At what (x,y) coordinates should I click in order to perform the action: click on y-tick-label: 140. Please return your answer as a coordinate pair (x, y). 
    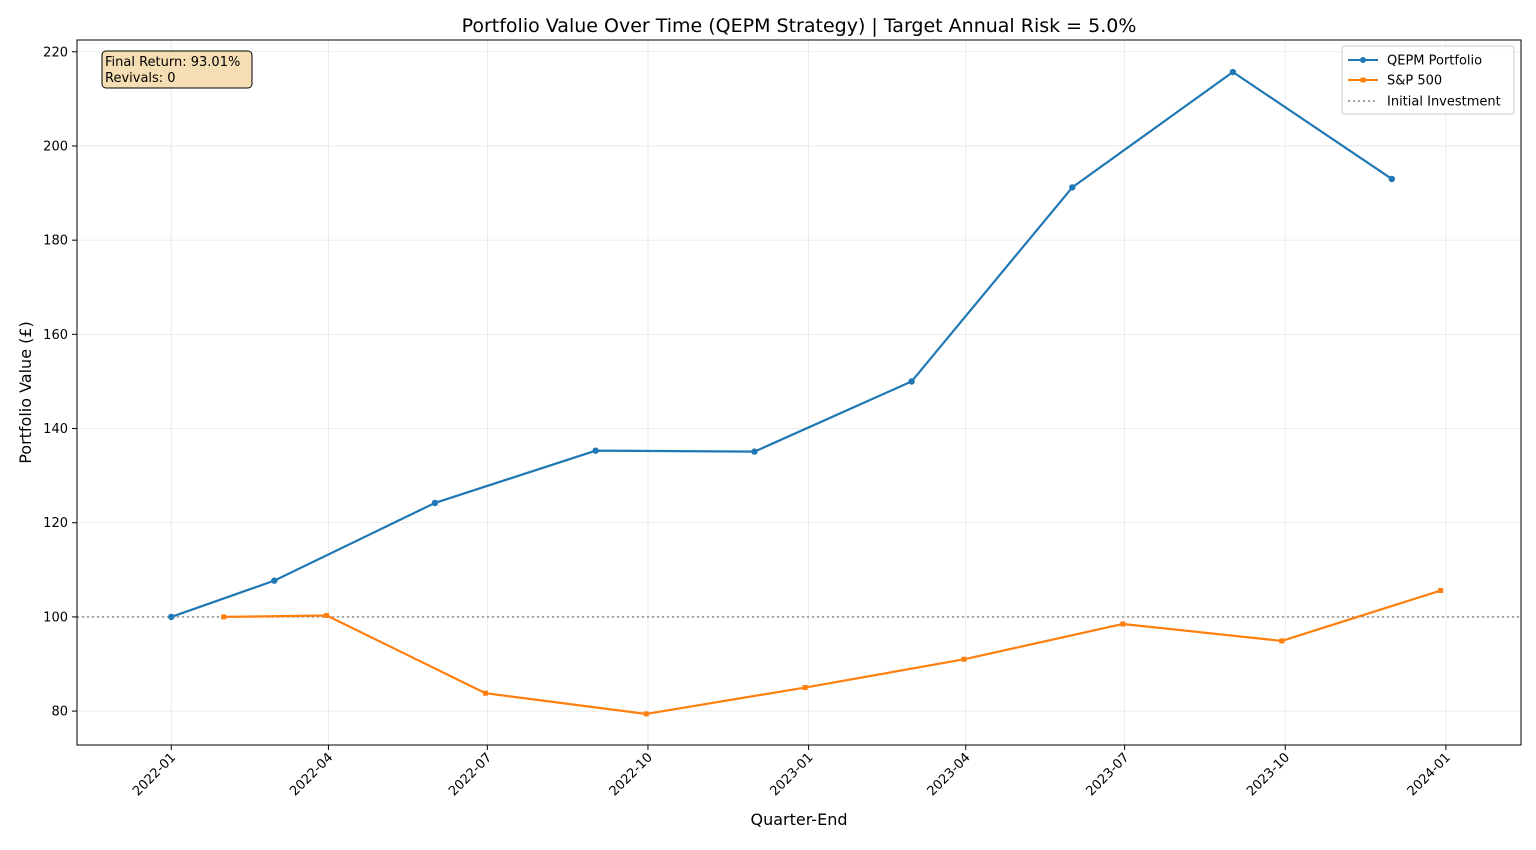
    Looking at the image, I should click on (55, 429).